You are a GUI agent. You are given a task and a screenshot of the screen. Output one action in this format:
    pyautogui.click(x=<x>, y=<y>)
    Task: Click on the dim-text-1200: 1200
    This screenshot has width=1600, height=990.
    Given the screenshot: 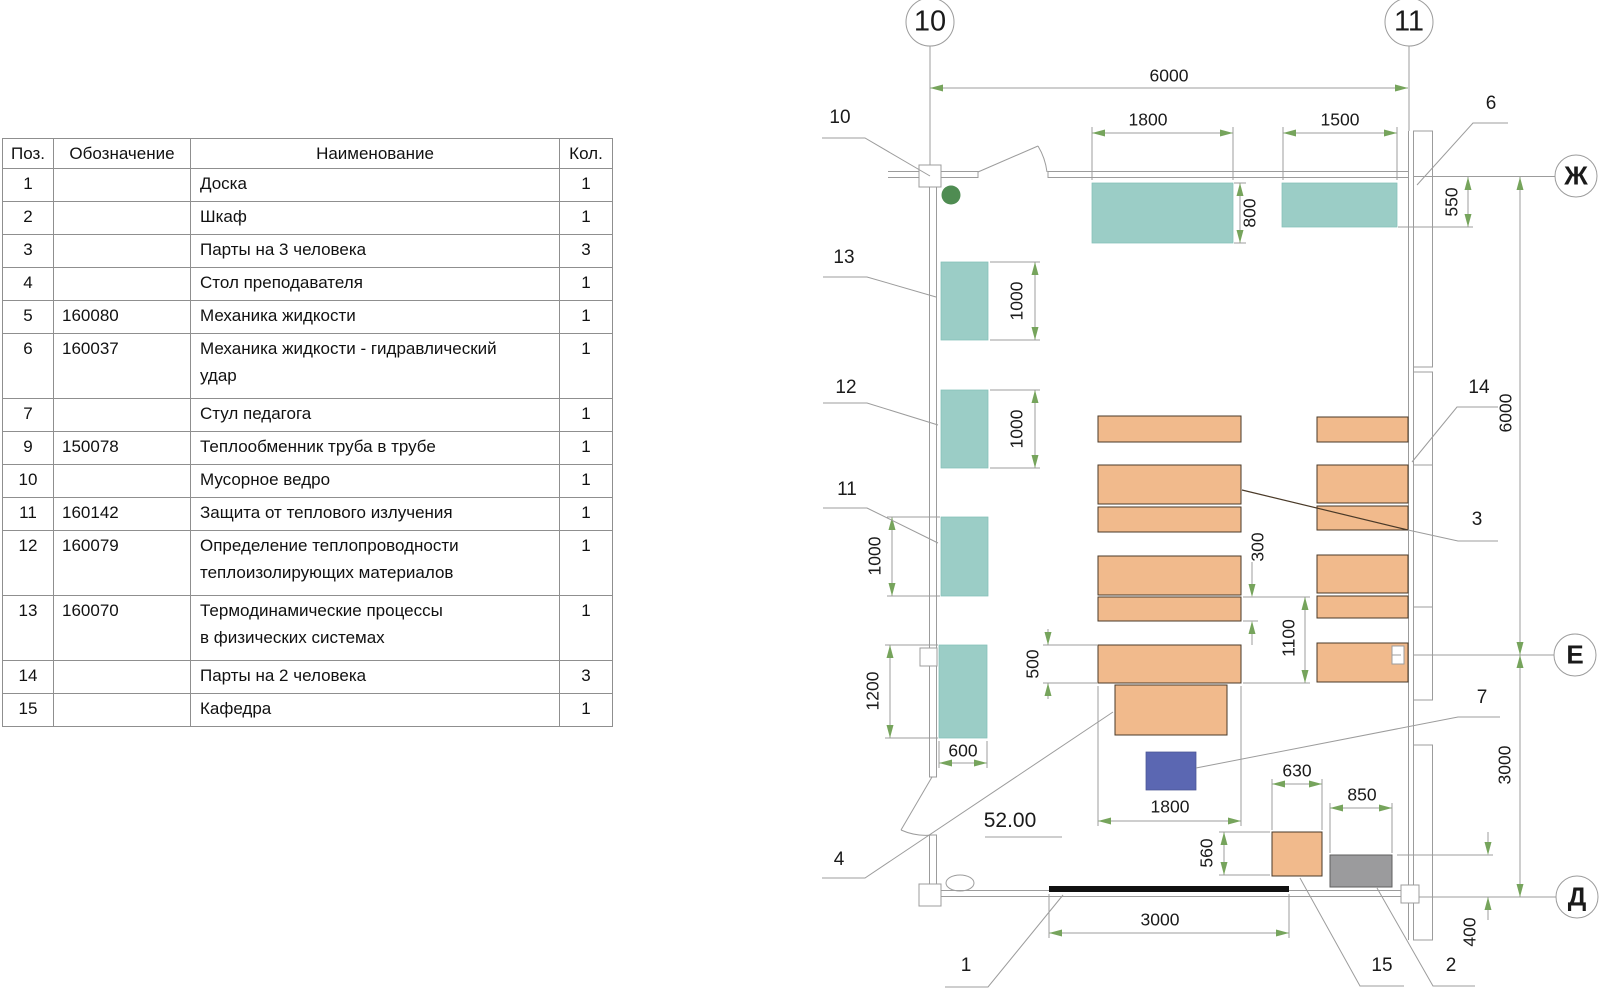 What is the action you would take?
    pyautogui.click(x=872, y=691)
    